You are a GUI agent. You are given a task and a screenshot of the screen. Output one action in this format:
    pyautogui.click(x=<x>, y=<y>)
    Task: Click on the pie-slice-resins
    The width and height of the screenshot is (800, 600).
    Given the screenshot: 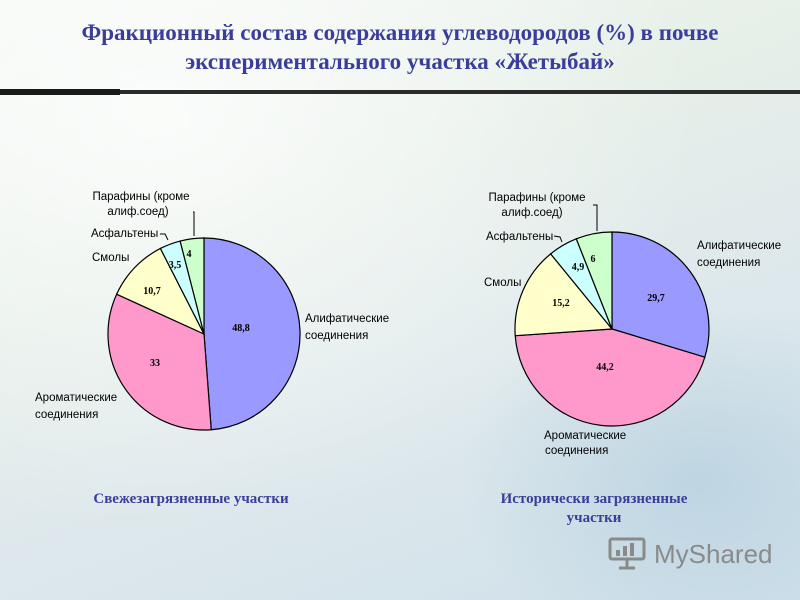 What is the action you would take?
    pyautogui.click(x=564, y=295)
    